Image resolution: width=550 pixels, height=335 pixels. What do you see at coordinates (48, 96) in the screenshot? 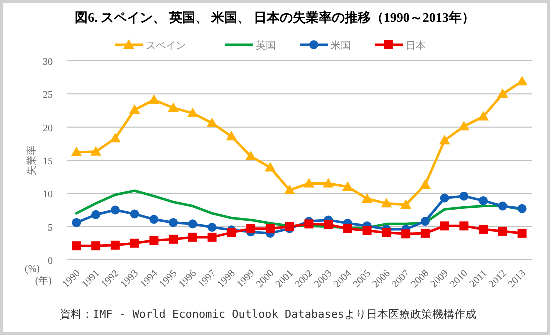
I see `y-tick-label: 25` at bounding box center [48, 96].